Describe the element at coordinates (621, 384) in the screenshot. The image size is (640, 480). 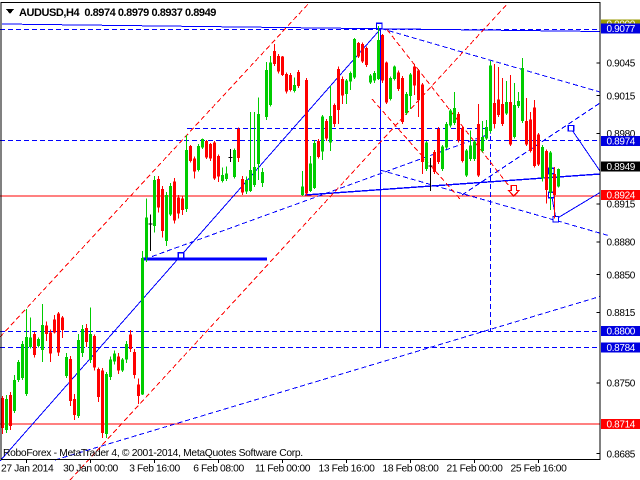
I see `svg-text: 0.8750` at that location.